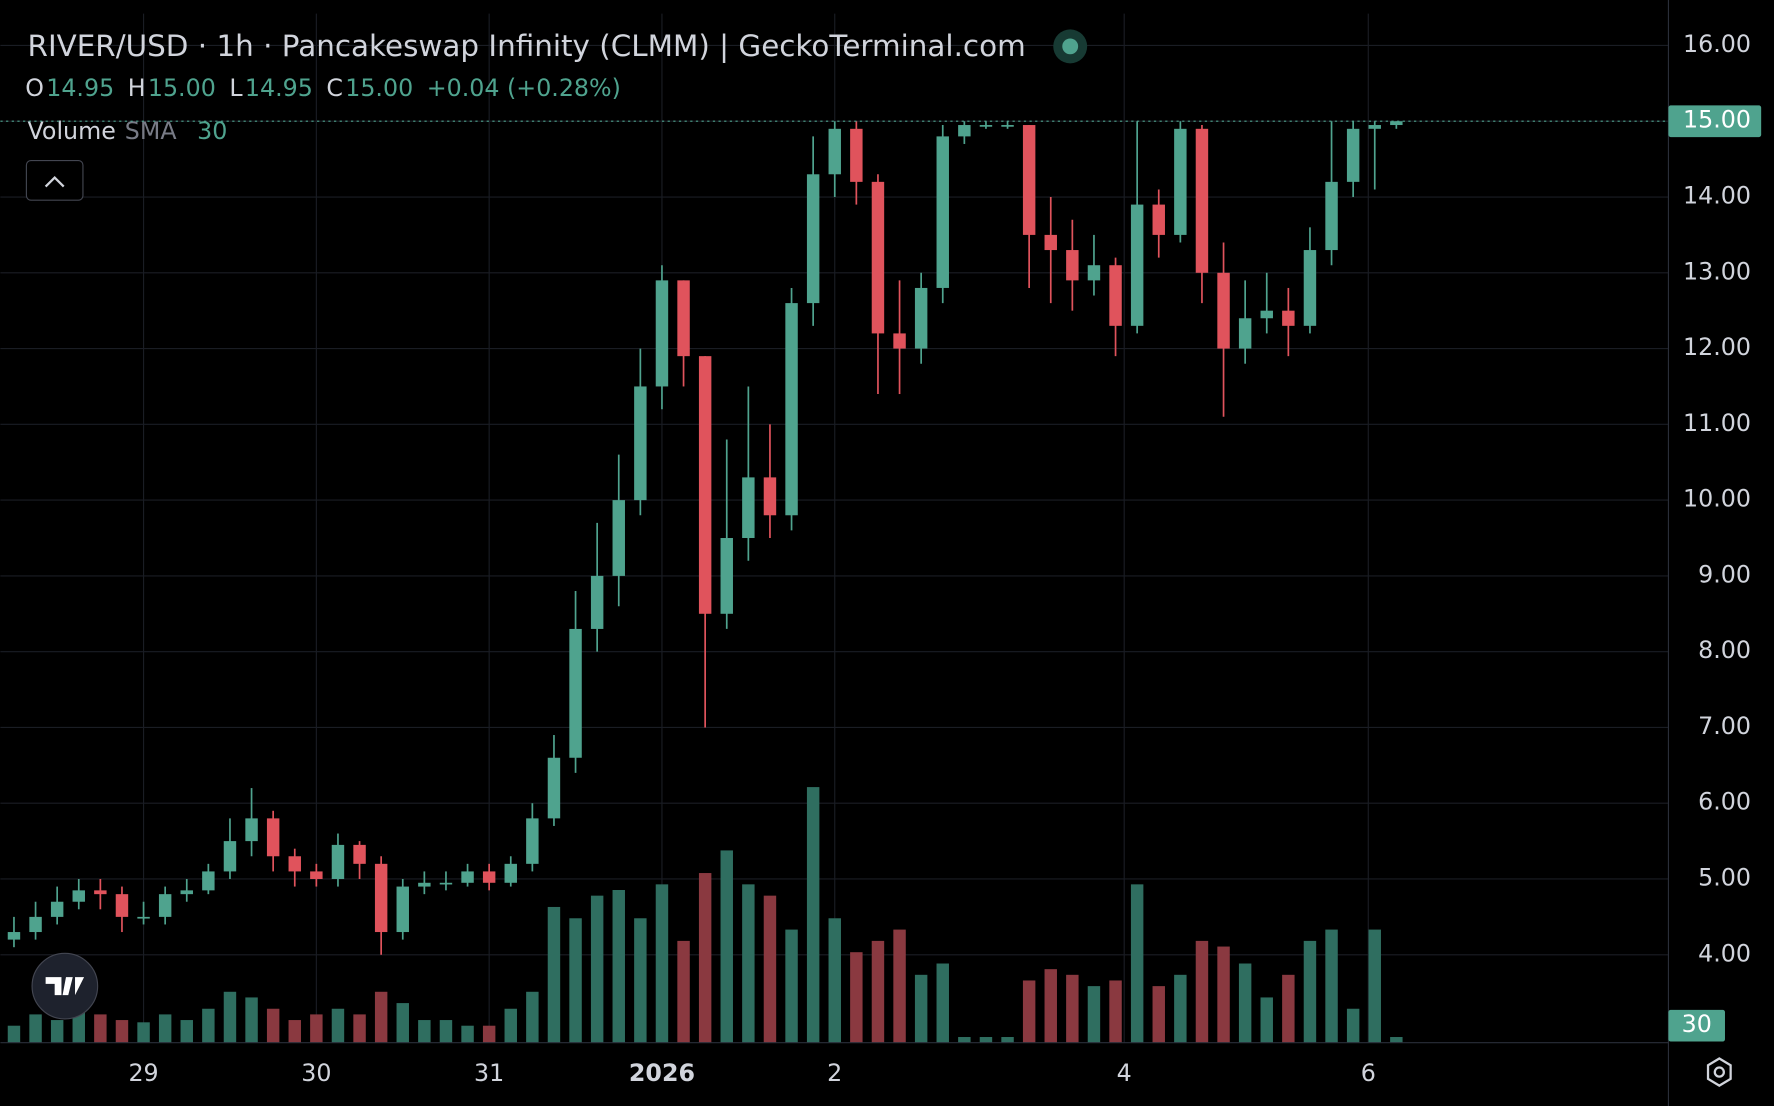  What do you see at coordinates (524, 88) in the screenshot?
I see `ohlc-change: +0.04 (+0.28%)` at bounding box center [524, 88].